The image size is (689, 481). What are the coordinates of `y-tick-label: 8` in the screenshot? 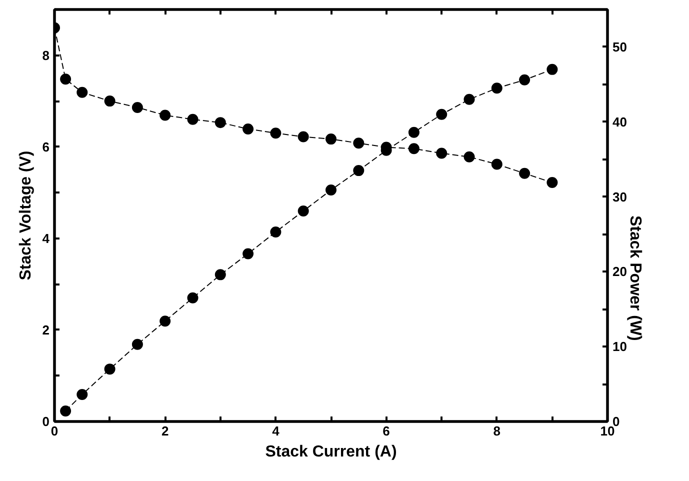 It's located at (46, 55).